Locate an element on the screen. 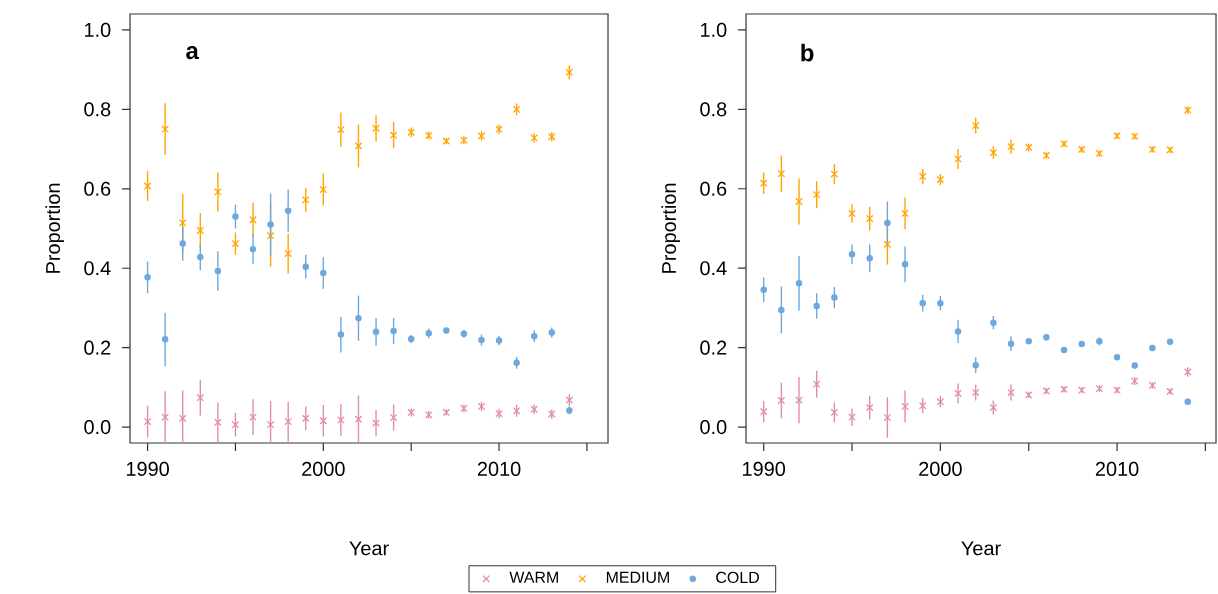  legend-label: MEDIUM is located at coordinates (637, 577).